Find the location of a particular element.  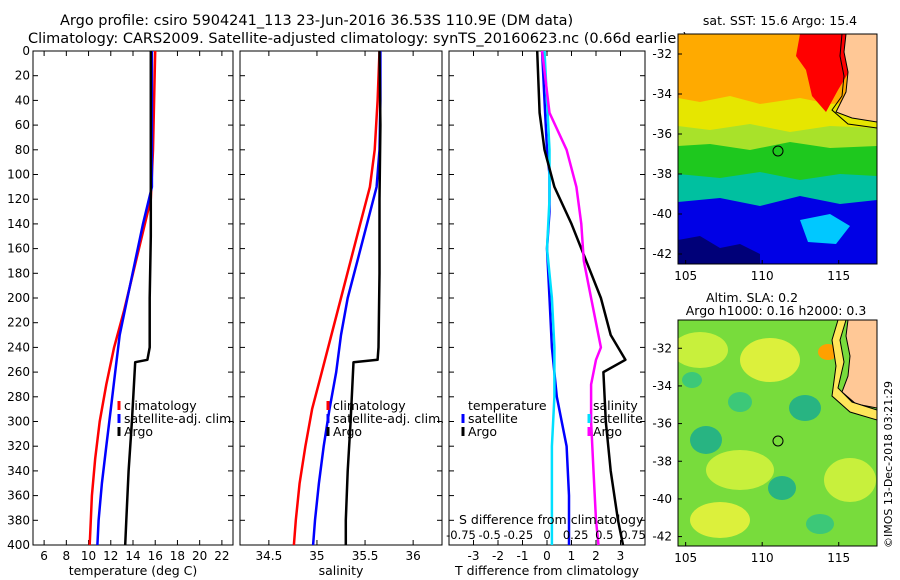

sst-land is located at coordinates (856, 78).